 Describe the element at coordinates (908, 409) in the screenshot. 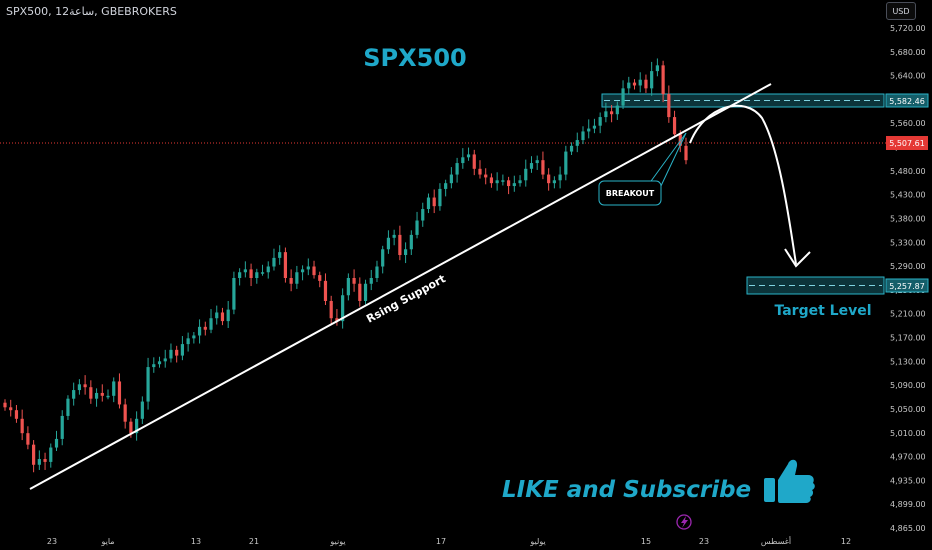

I see `price-tick-label: 5,050.00` at that location.